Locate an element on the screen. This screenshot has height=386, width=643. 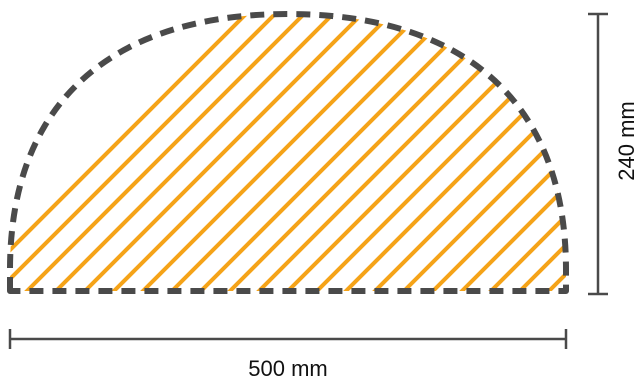
height-dimension-label: 240 mm is located at coordinates (626, 141).